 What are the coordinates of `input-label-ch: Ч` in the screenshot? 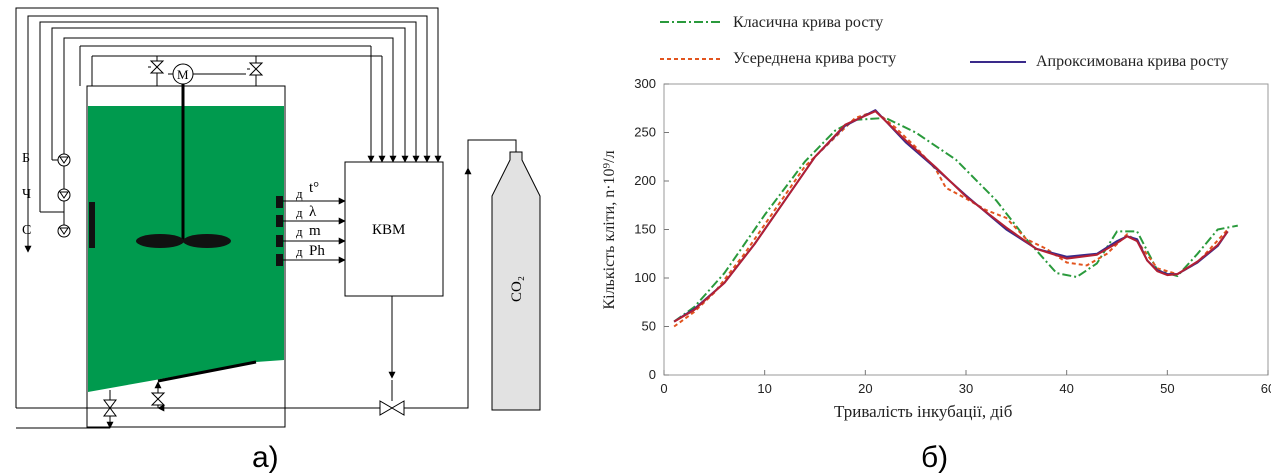 It's located at (26, 194).